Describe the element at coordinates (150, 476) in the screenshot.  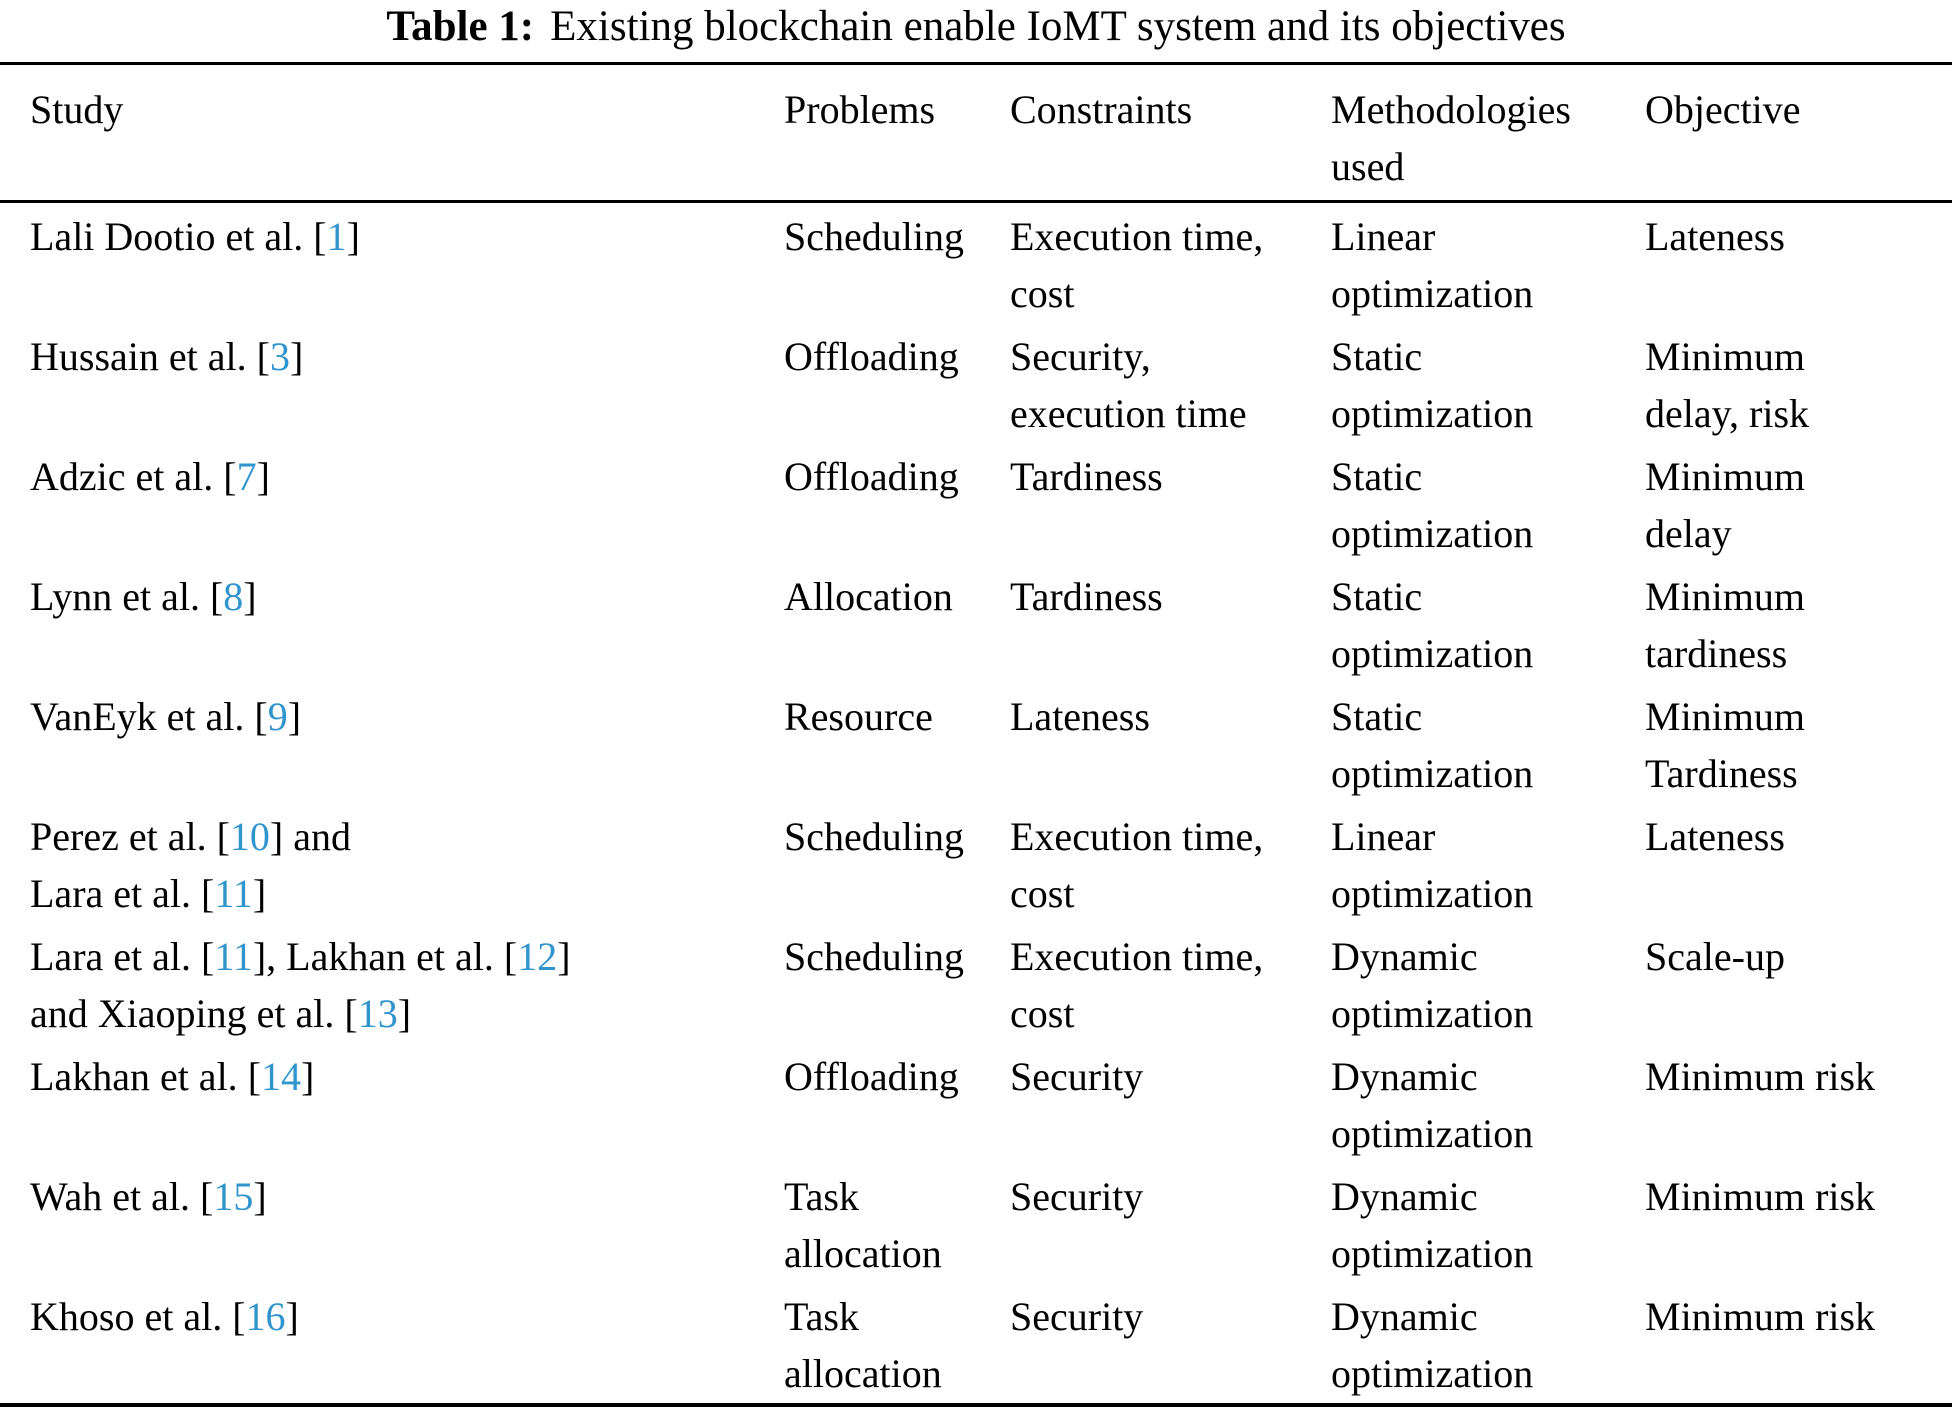
I see `cell-study: Adzic et al. [7]` at that location.